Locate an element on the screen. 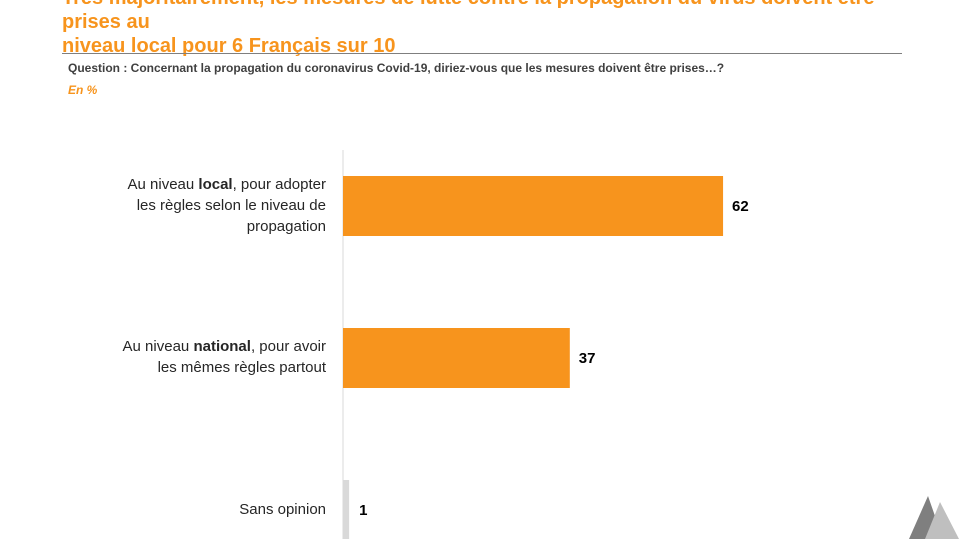 The image size is (959, 539). data-label-3: 1 is located at coordinates (363, 510).